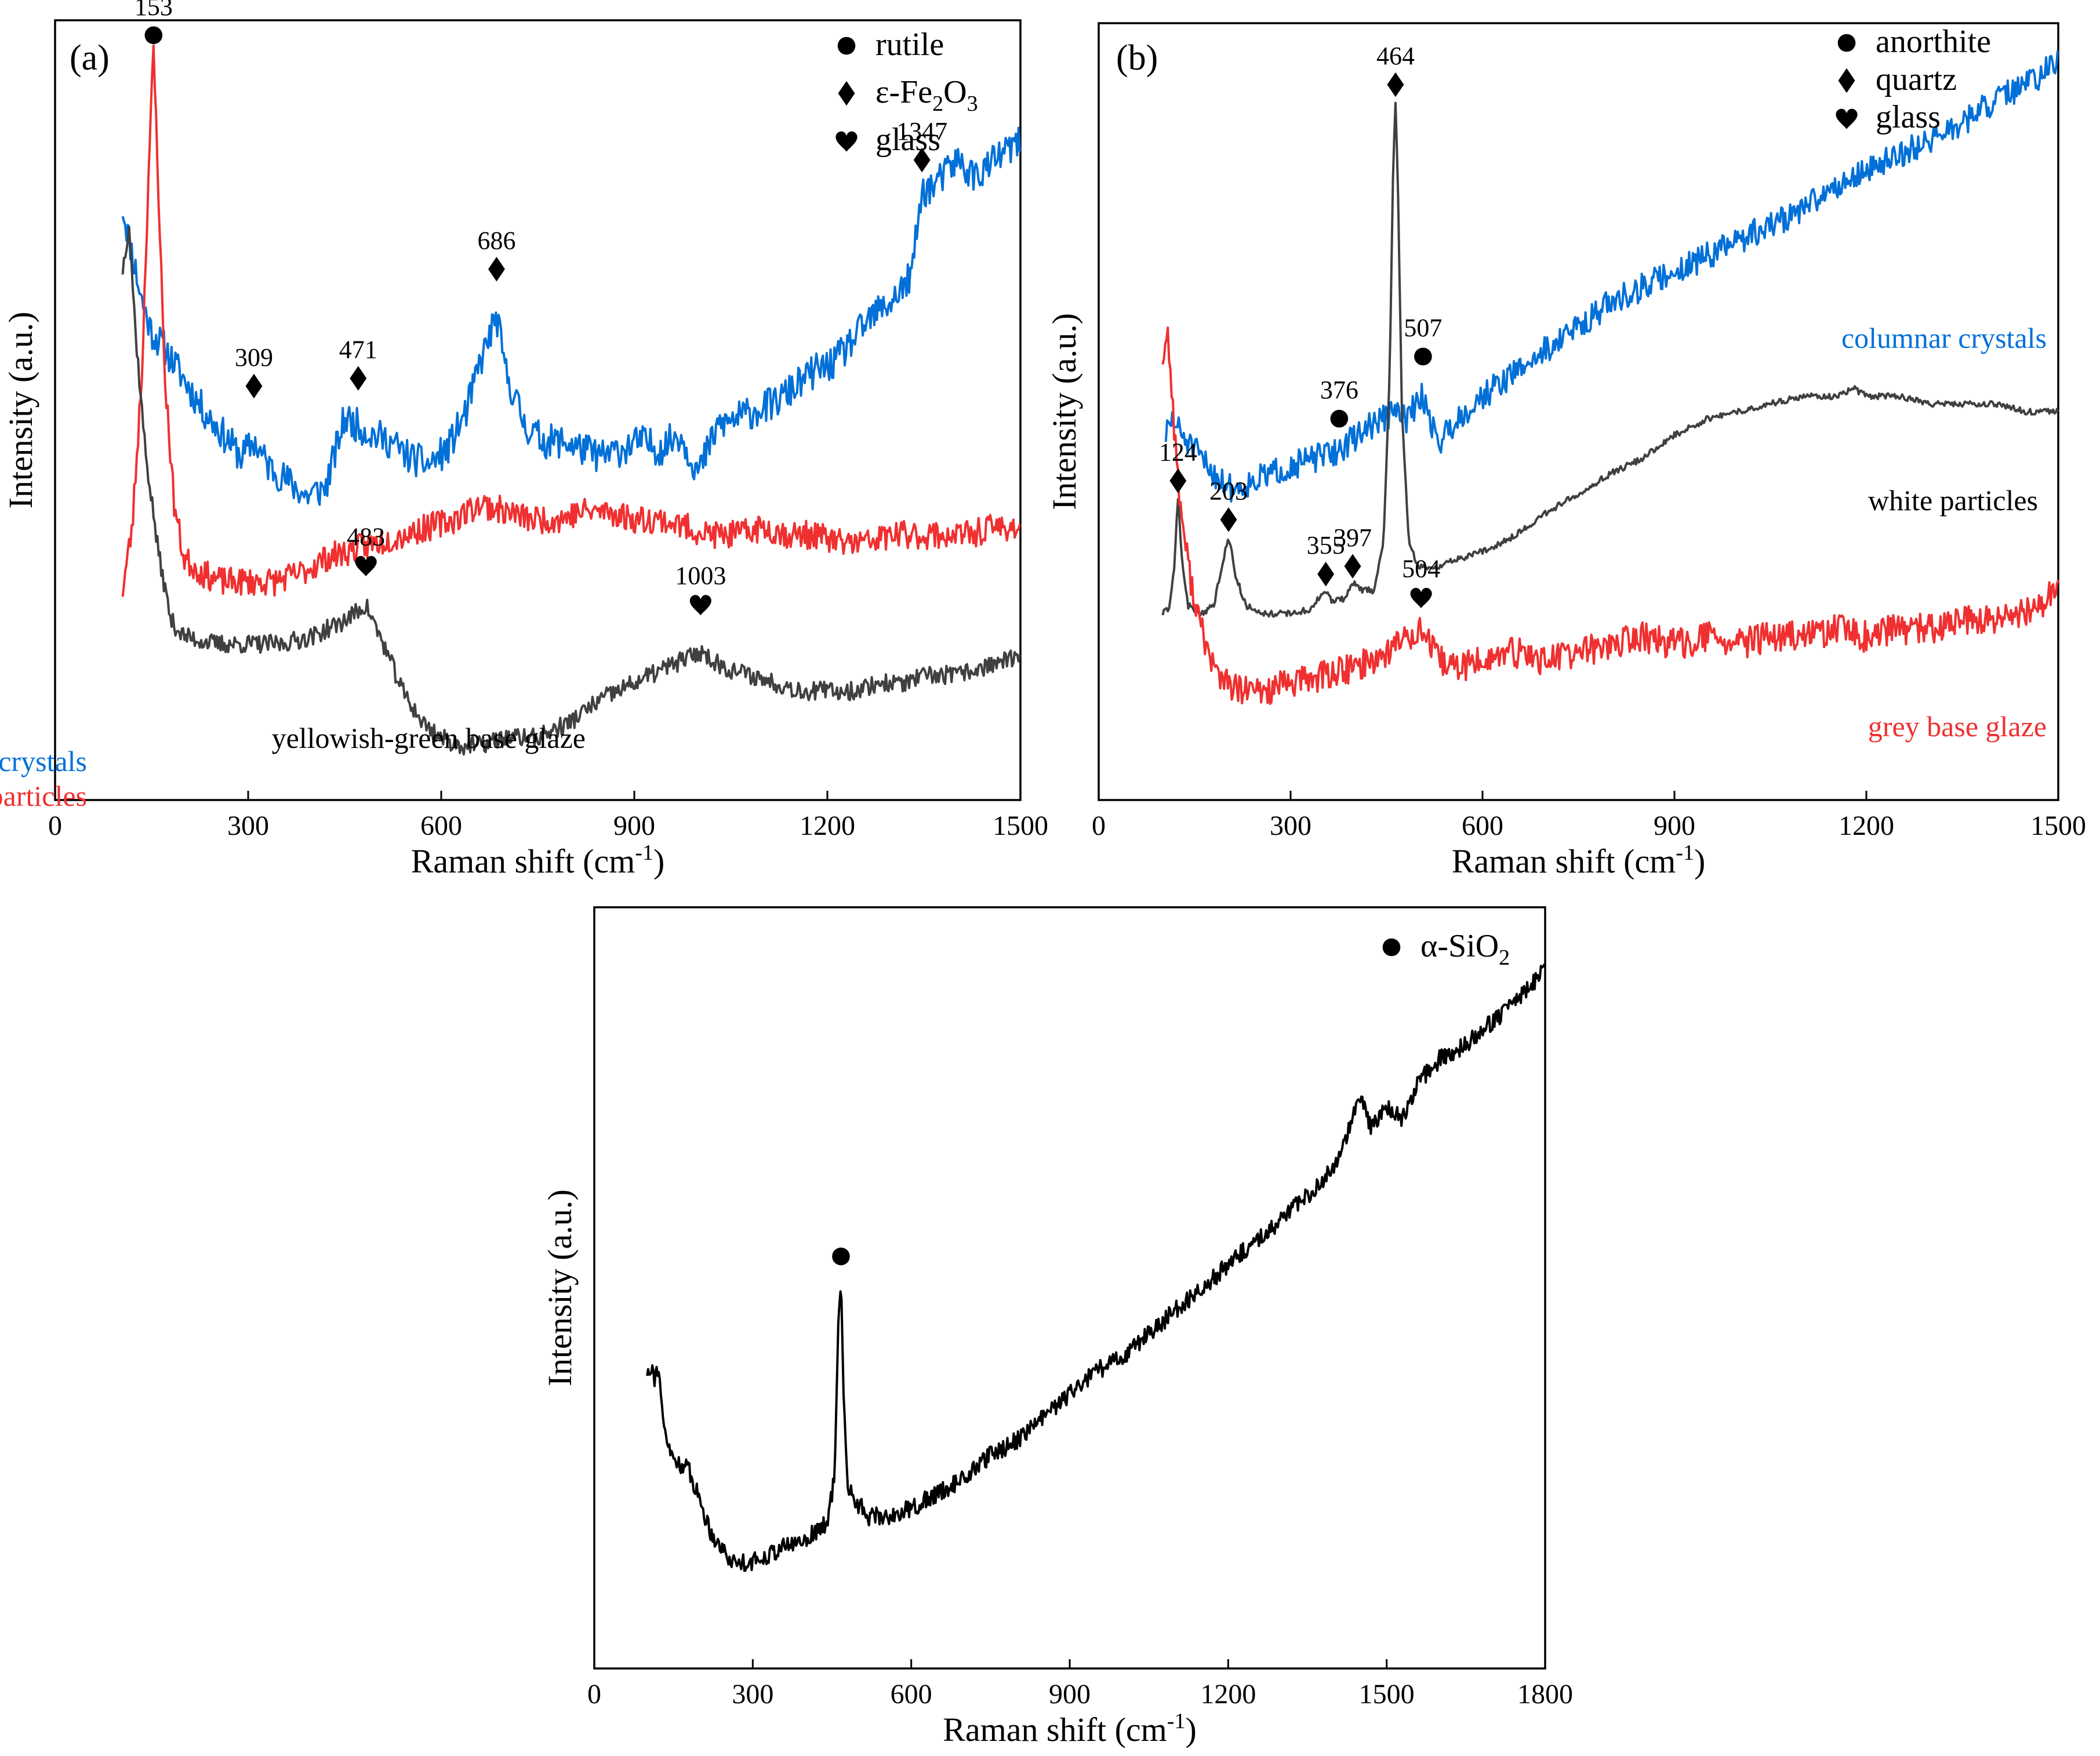 This screenshot has height=1756, width=2100. What do you see at coordinates (1137, 58) in the screenshot?
I see `panel-label: (b)` at bounding box center [1137, 58].